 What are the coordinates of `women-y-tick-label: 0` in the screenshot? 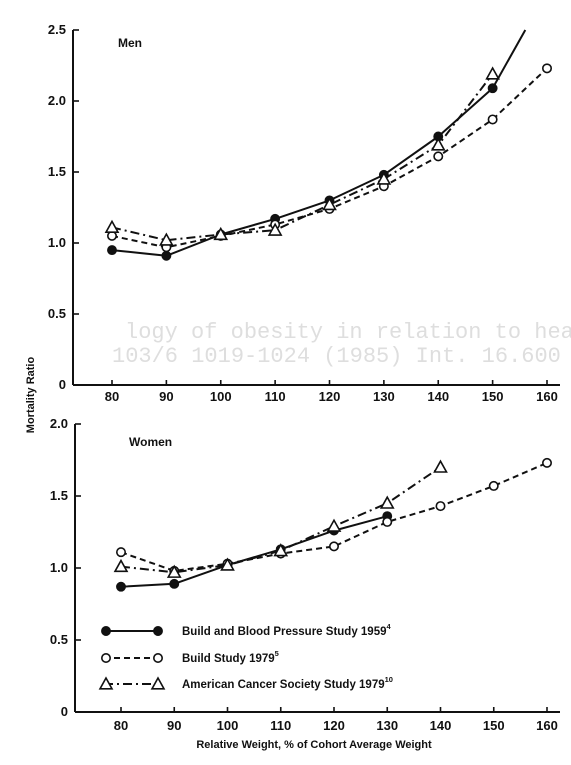 It's located at (64, 711).